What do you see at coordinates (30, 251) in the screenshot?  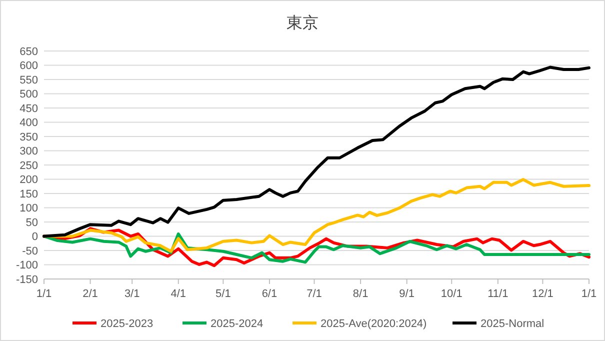 I see `y-tick-label: -50` at bounding box center [30, 251].